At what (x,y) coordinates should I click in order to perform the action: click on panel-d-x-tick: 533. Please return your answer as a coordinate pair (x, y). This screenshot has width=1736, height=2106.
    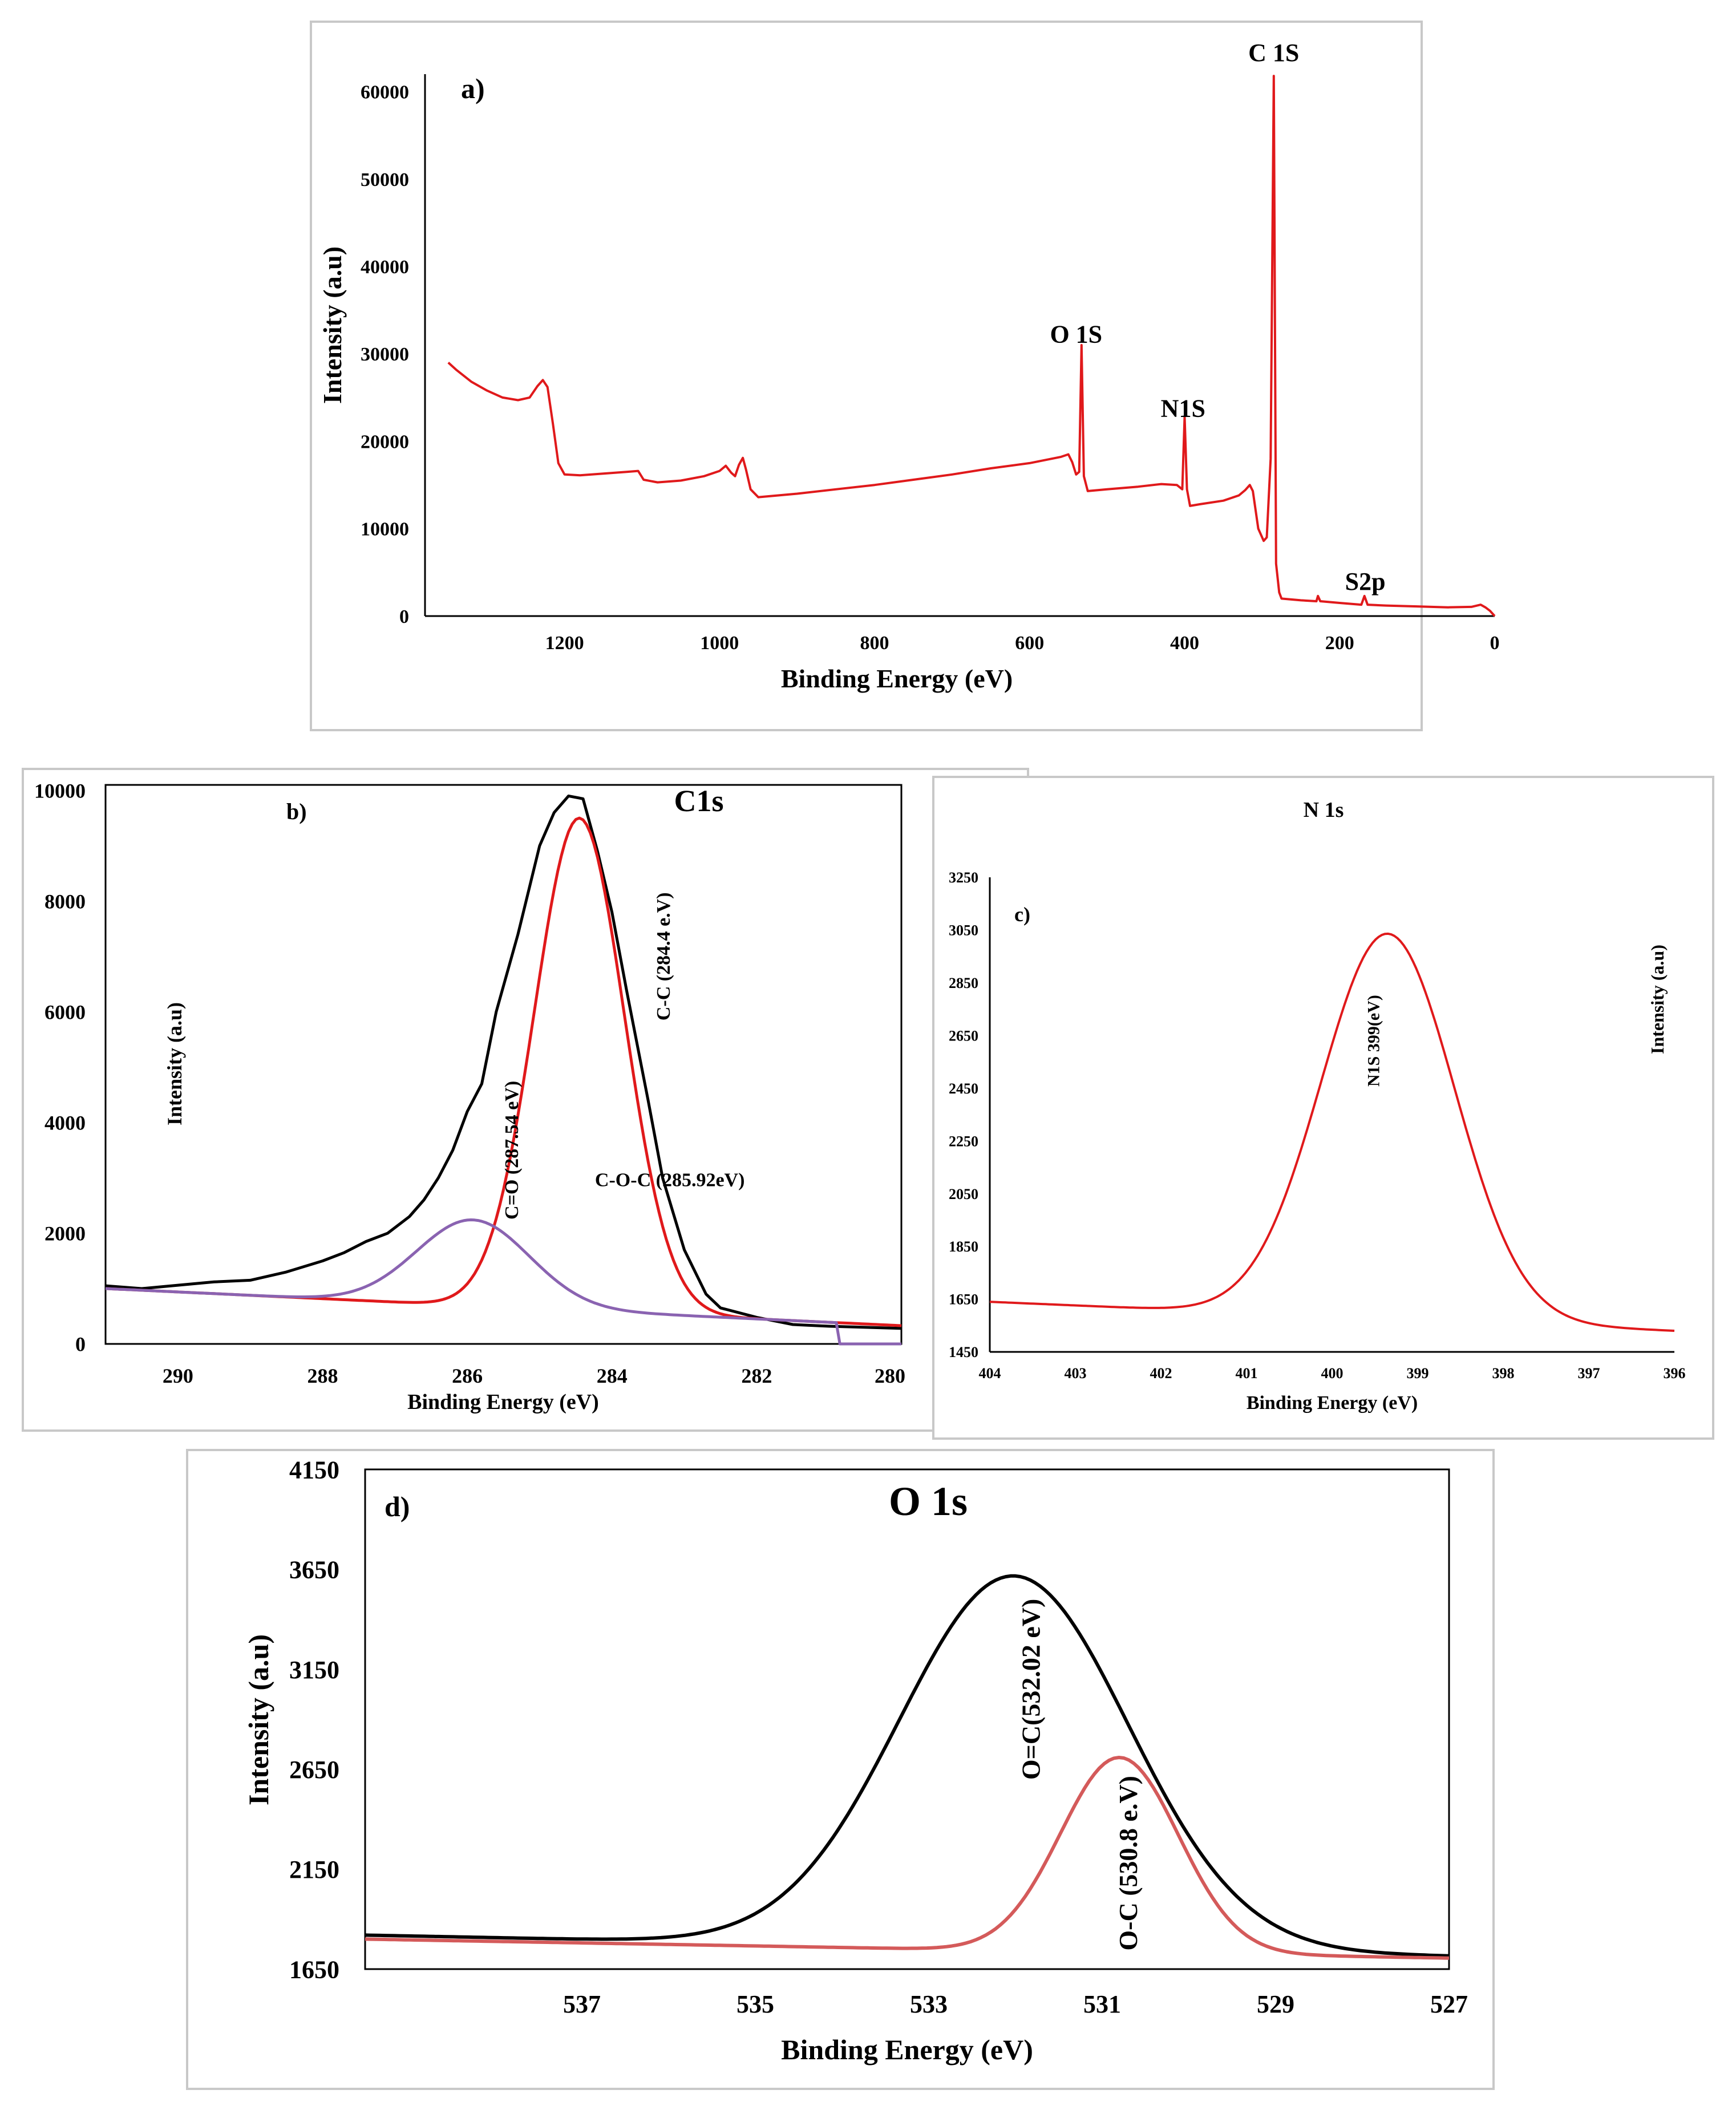
    Looking at the image, I should click on (929, 2004).